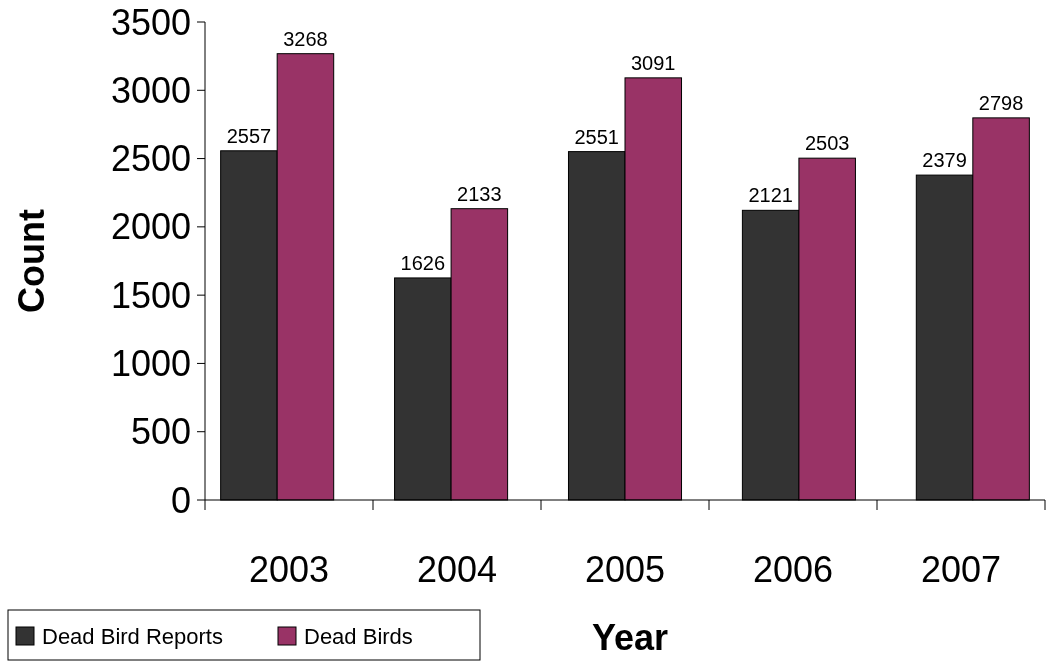 This screenshot has height=663, width=1053. What do you see at coordinates (150, 90) in the screenshot?
I see `y-tick-label: 3000` at bounding box center [150, 90].